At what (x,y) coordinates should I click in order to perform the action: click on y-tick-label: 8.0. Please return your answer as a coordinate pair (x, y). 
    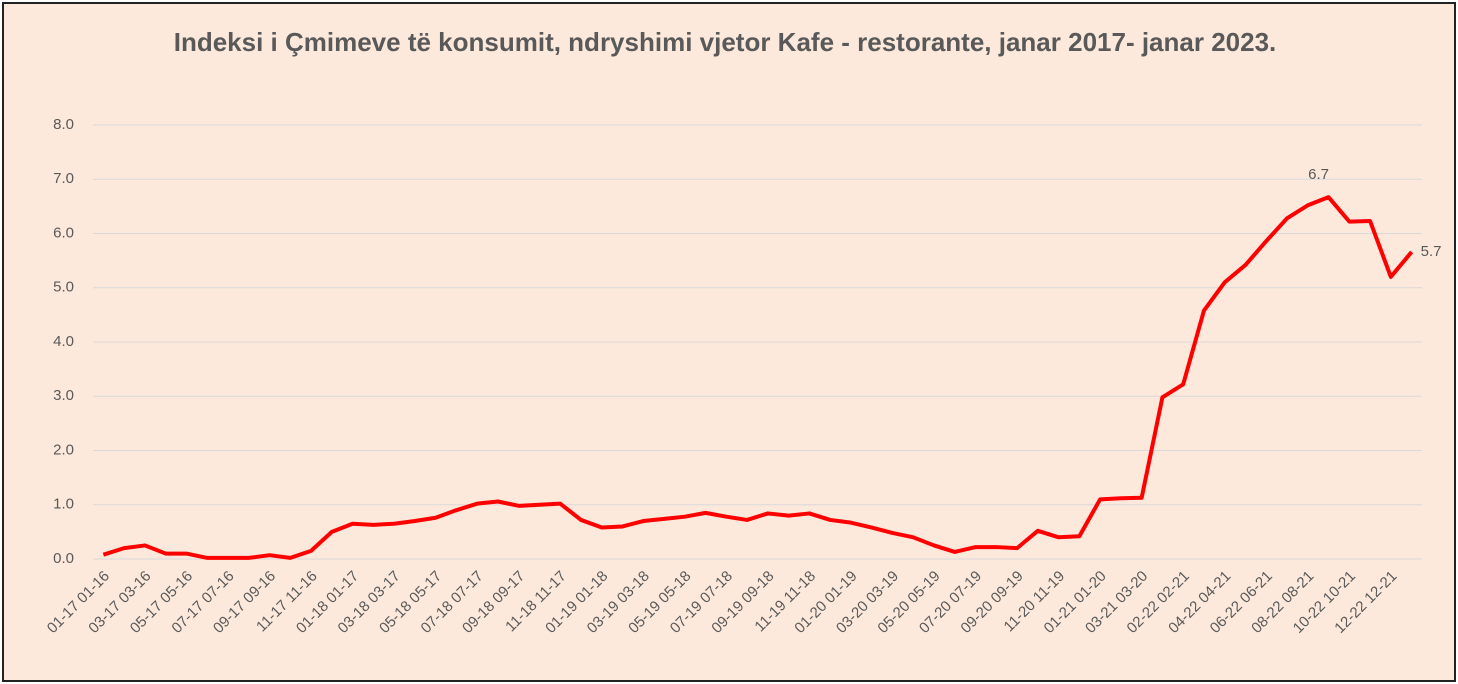
    Looking at the image, I should click on (63, 124).